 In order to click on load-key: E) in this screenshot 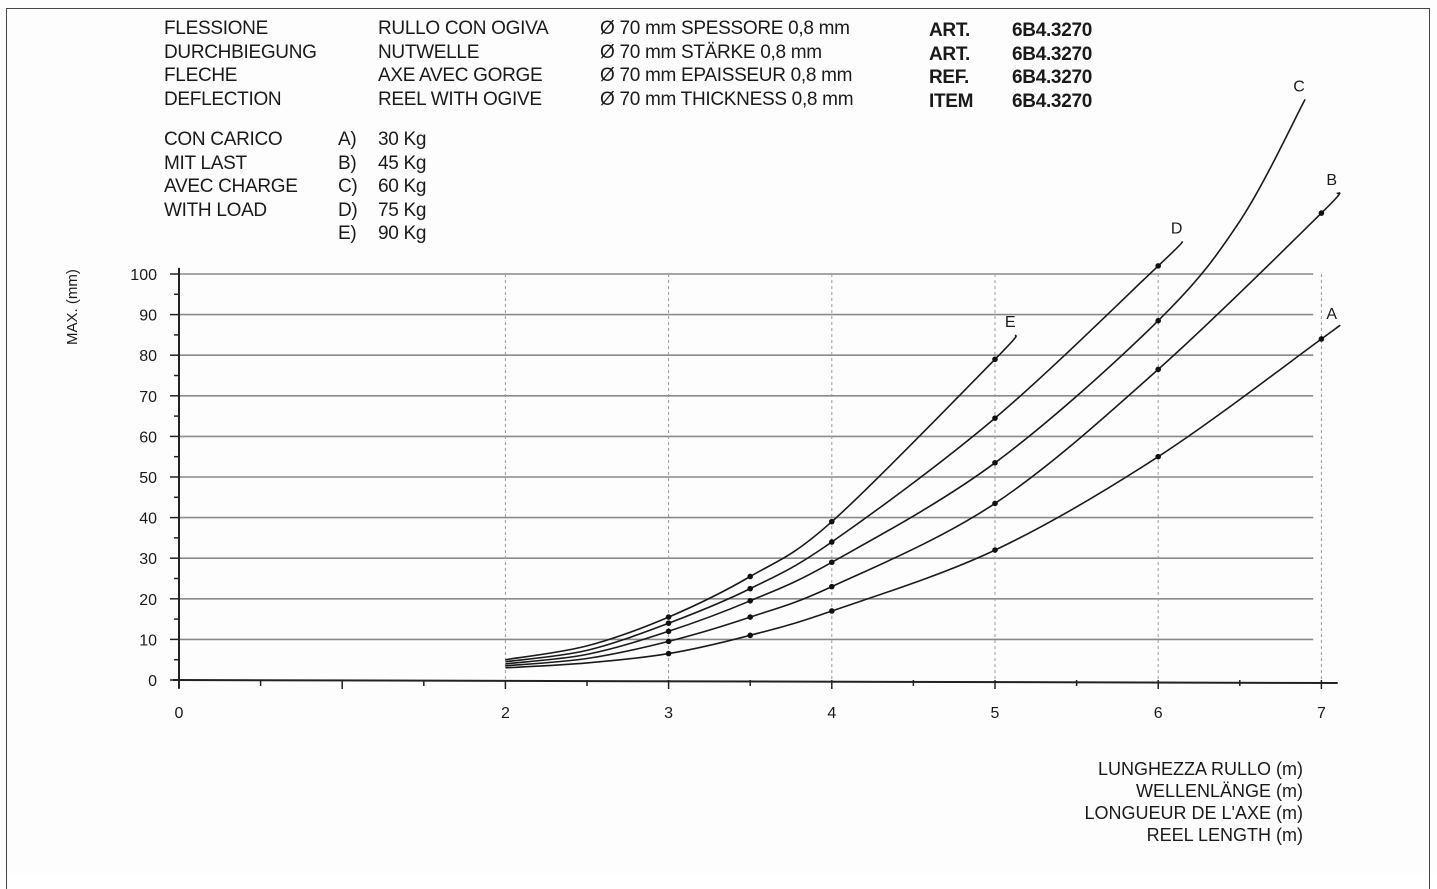, I will do `click(347, 233)`.